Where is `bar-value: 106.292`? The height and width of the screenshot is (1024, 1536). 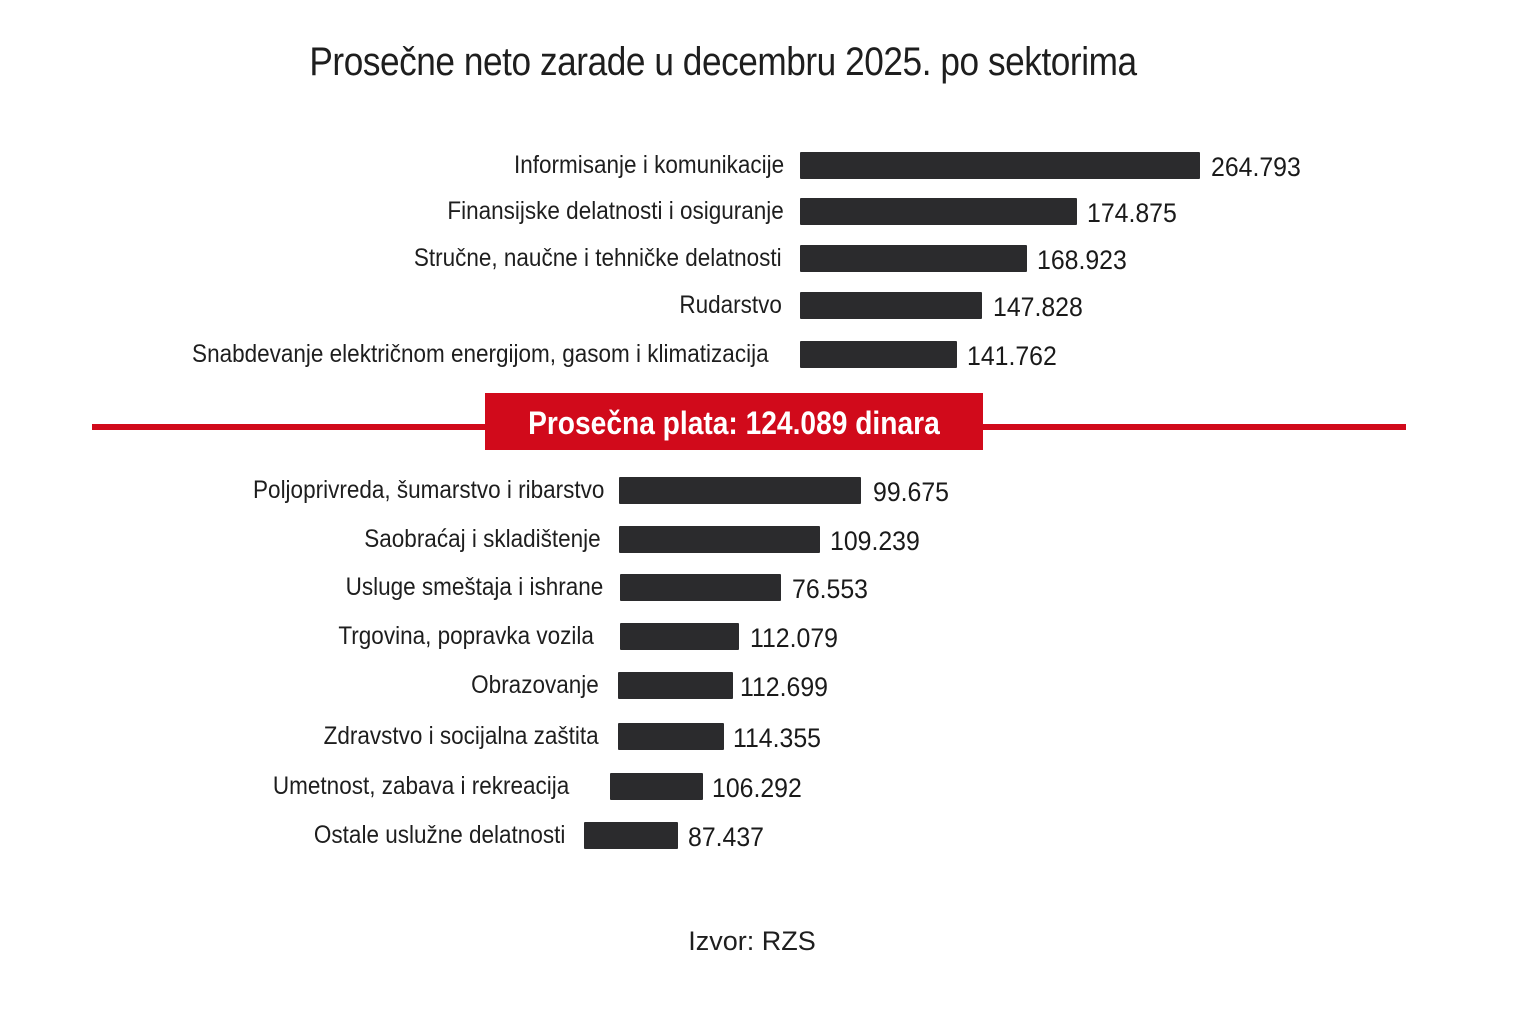 bar-value: 106.292 is located at coordinates (757, 788).